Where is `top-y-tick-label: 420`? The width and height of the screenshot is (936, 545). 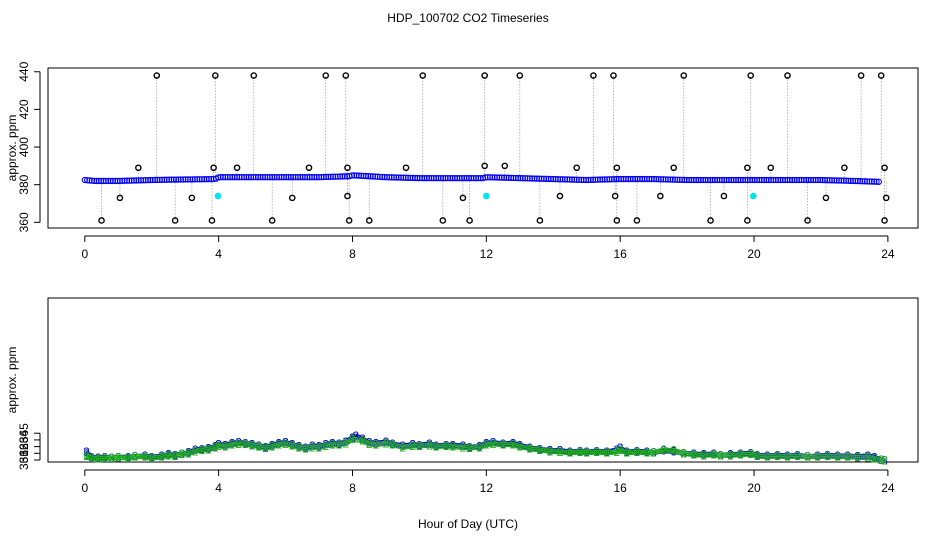
top-y-tick-label: 420 is located at coordinates (24, 109).